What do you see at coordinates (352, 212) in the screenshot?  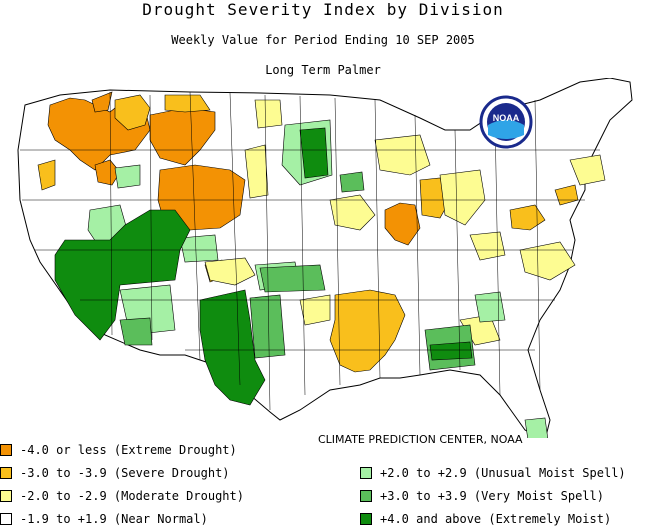 I see `iowa-moderate` at bounding box center [352, 212].